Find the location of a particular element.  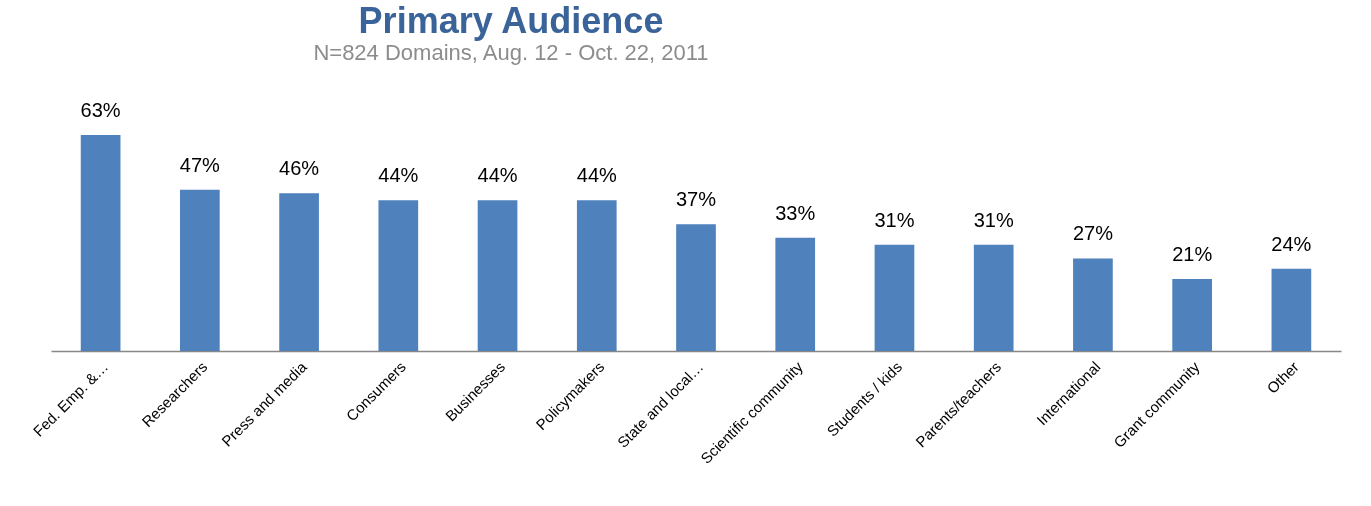

data-label: 27% is located at coordinates (1093, 233).